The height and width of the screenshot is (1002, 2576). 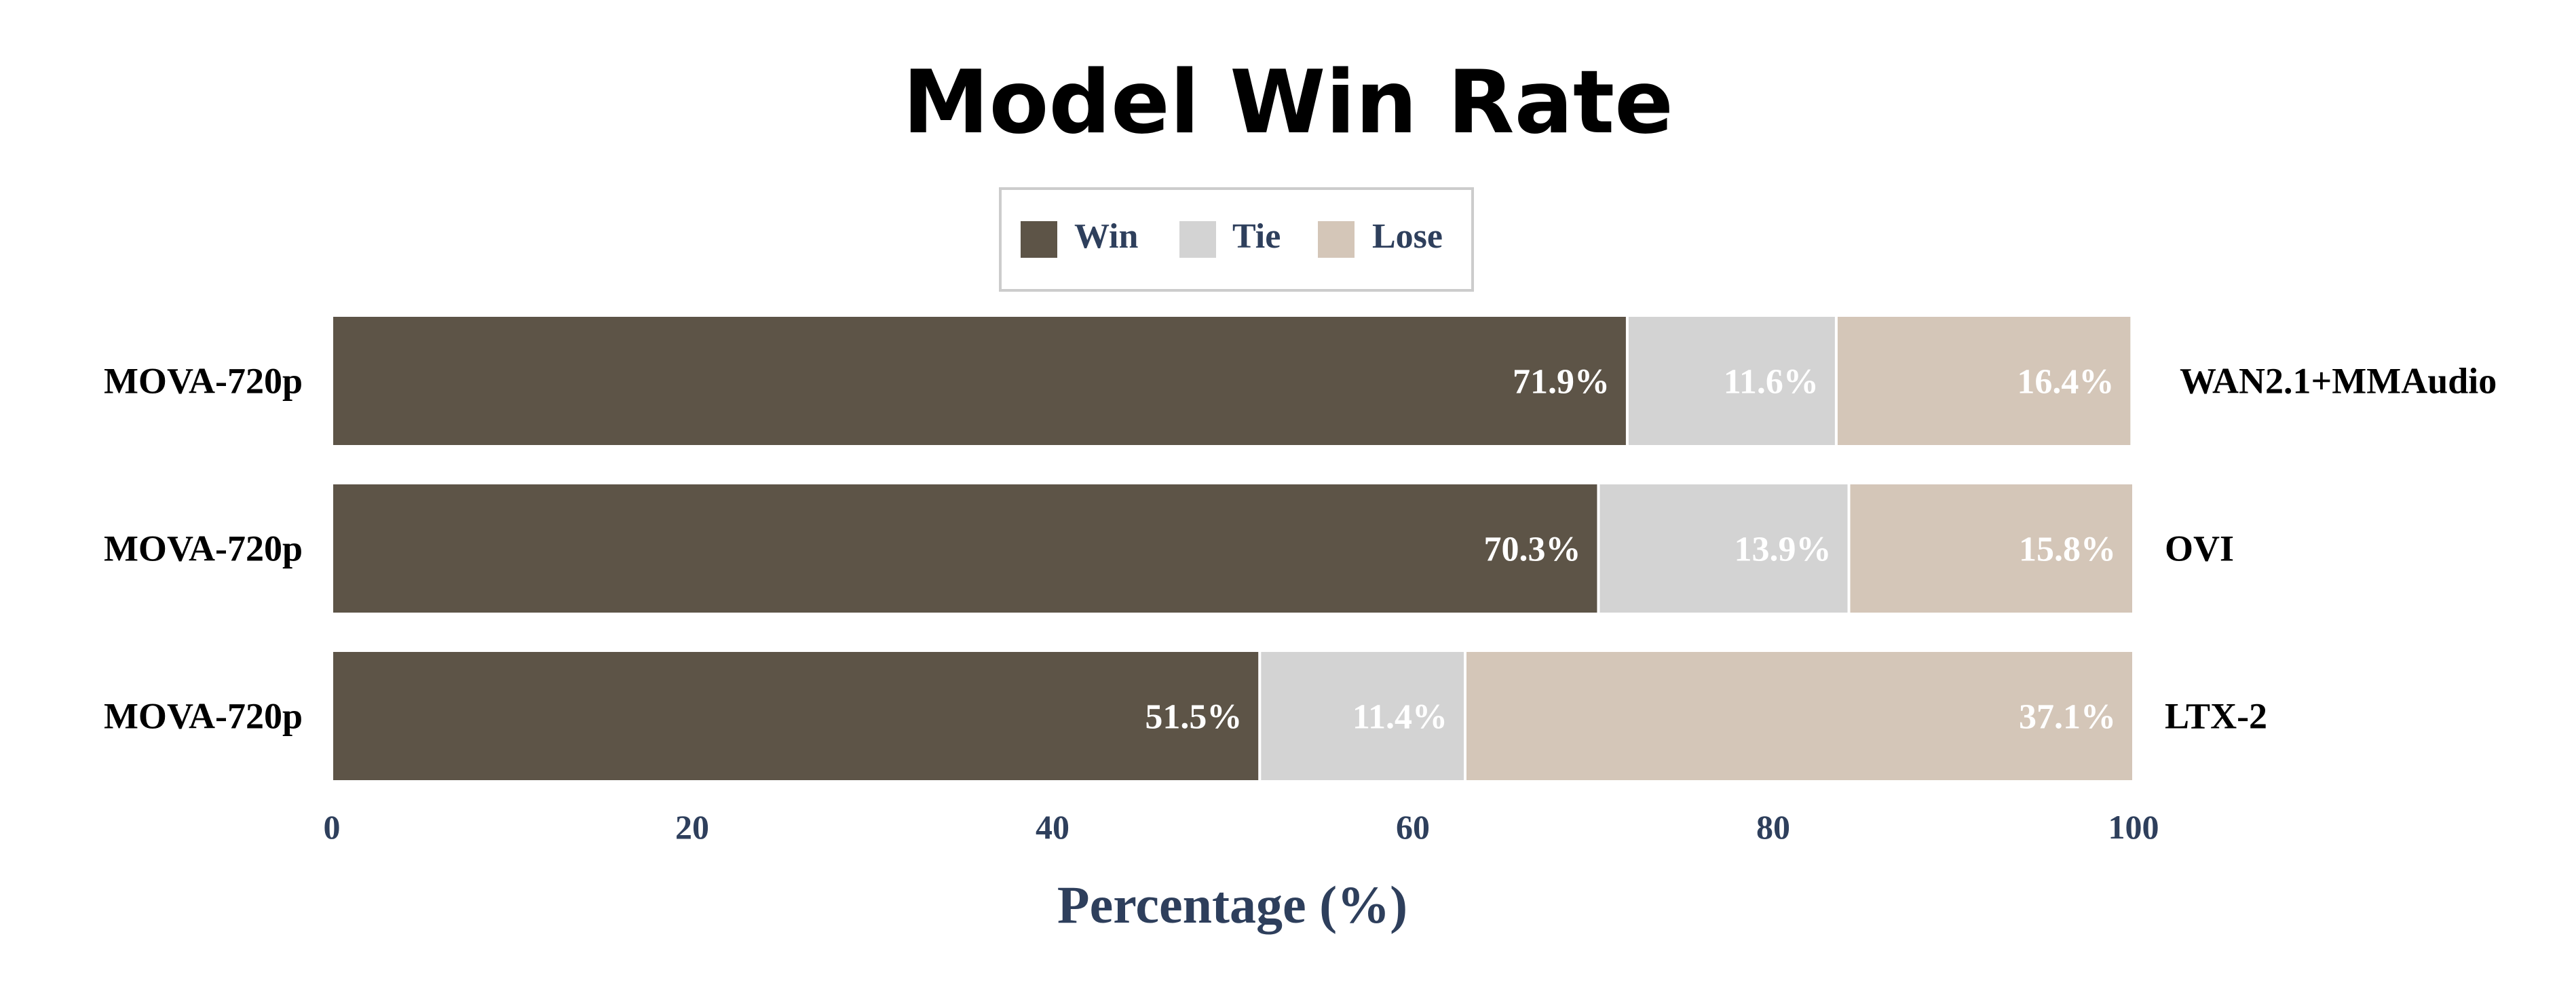 What do you see at coordinates (1336, 240) in the screenshot?
I see `legend-swatch-lose` at bounding box center [1336, 240].